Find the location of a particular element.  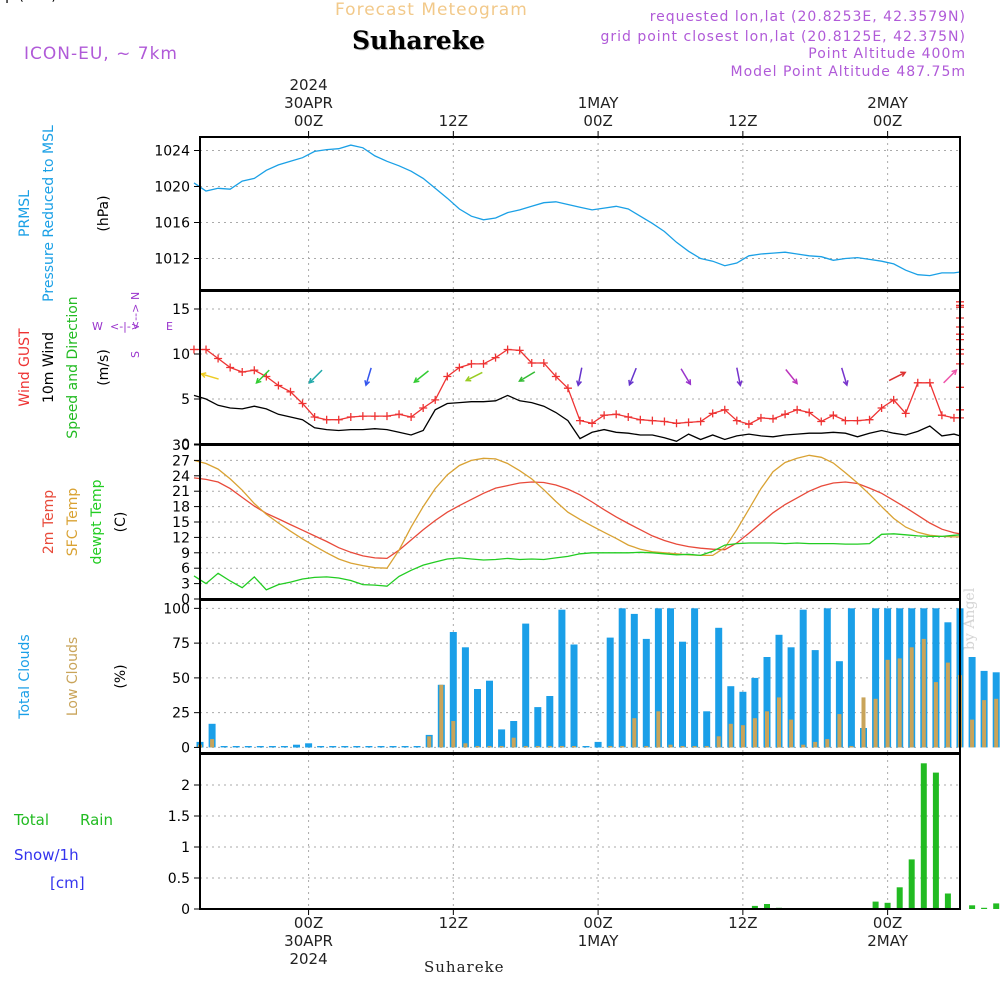

top-time-label: 1MAY is located at coordinates (599, 103).